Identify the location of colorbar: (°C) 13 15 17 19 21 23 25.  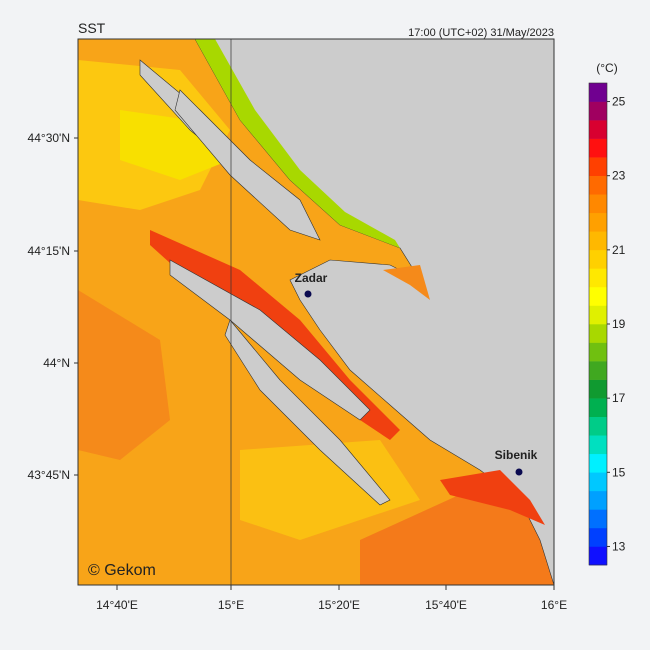
(607, 313).